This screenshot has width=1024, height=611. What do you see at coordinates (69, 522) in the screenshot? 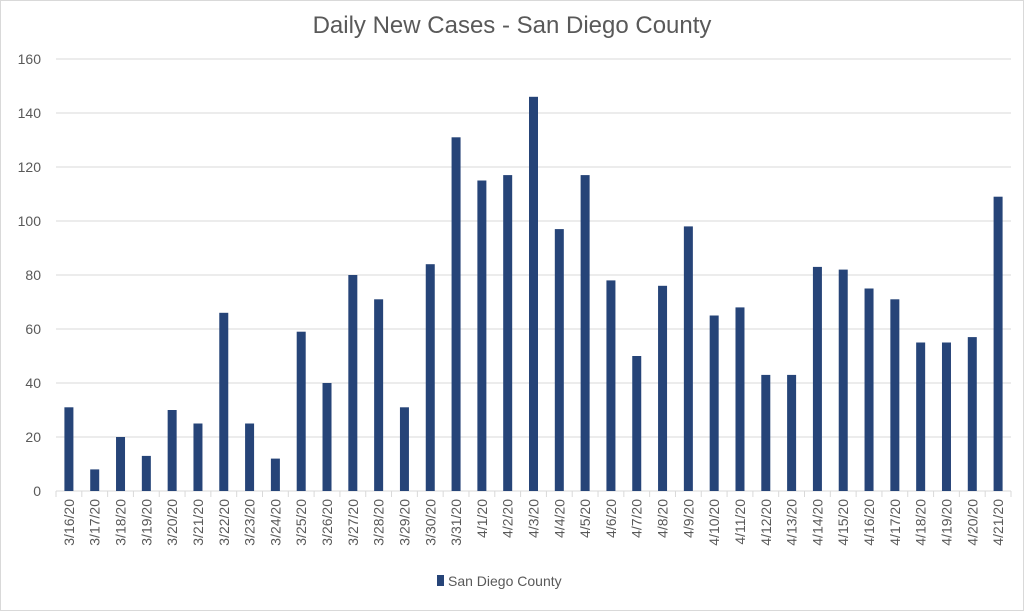
I see `x-tick-label: 3/16/20` at bounding box center [69, 522].